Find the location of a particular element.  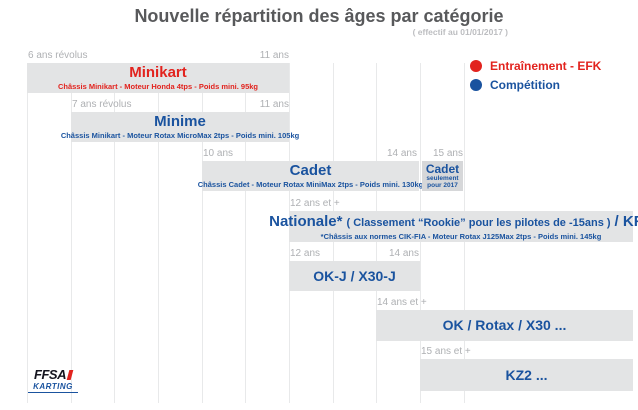

age-label-ok-start: 14 ans et + is located at coordinates (402, 302).